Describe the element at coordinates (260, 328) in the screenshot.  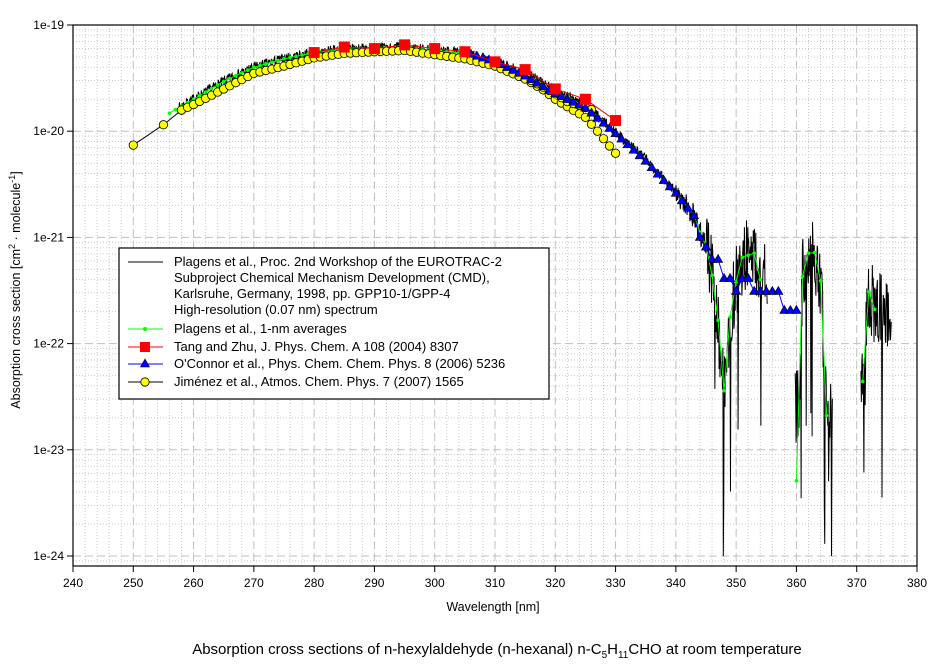
I see `legend-label: Plagens et al., 1-nm averages` at that location.